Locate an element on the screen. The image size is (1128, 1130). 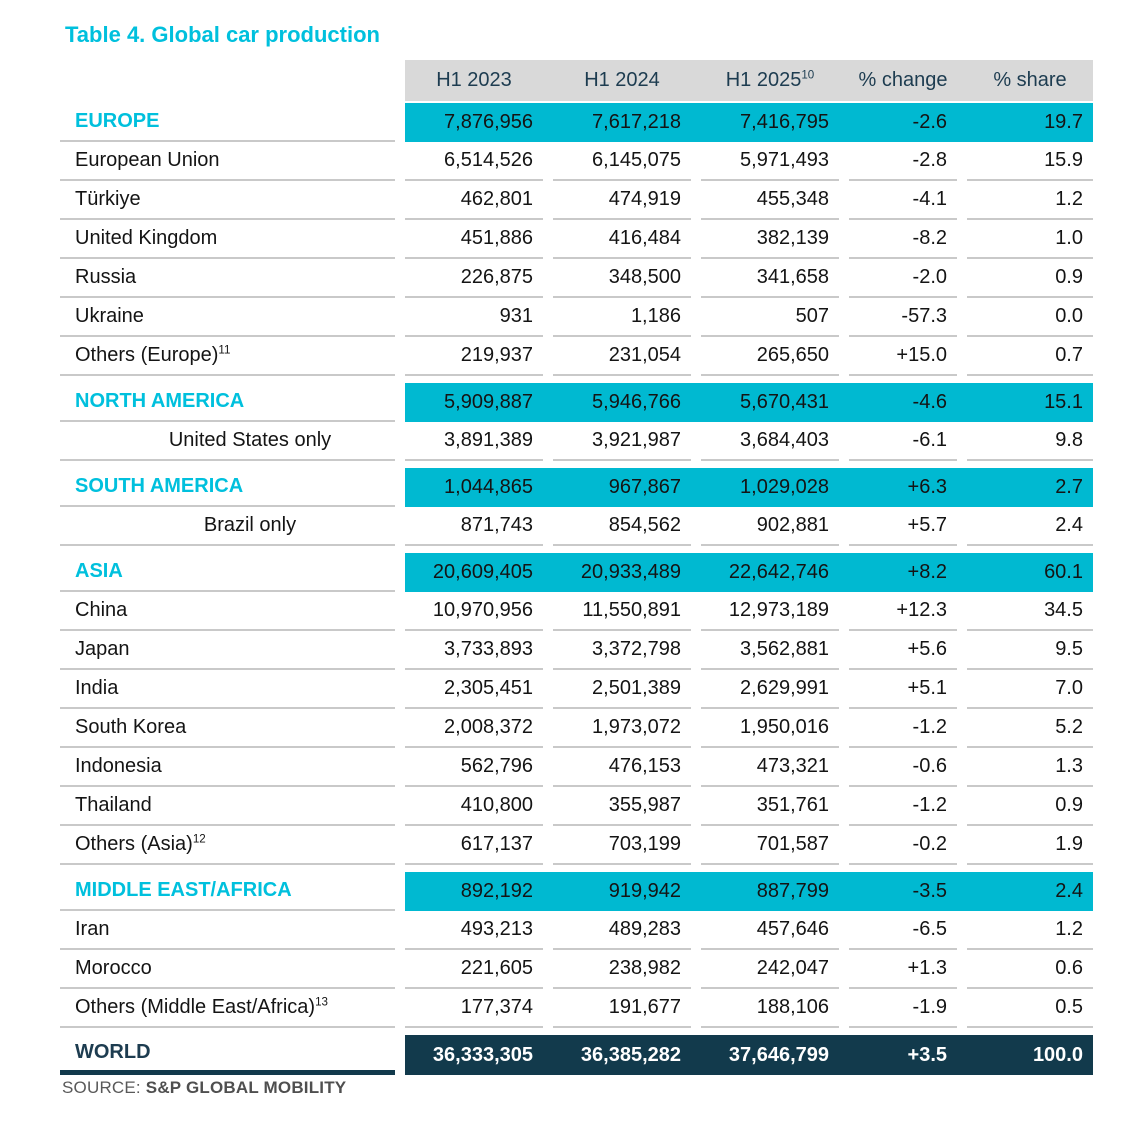
value-cell: -1.2 is located at coordinates (903, 806).